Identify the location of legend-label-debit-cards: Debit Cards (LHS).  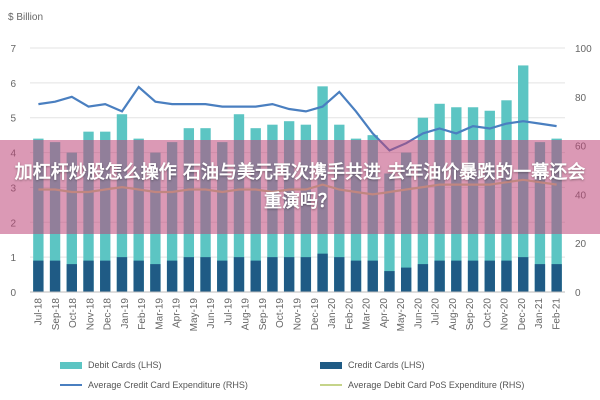
(125, 365).